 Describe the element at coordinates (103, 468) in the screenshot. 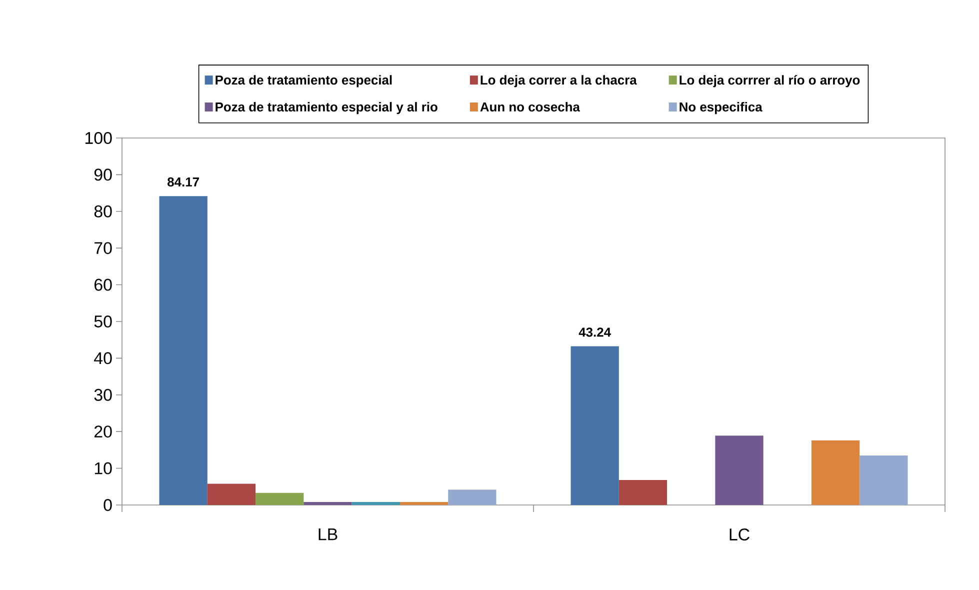

I see `y-tick-label: 10` at that location.